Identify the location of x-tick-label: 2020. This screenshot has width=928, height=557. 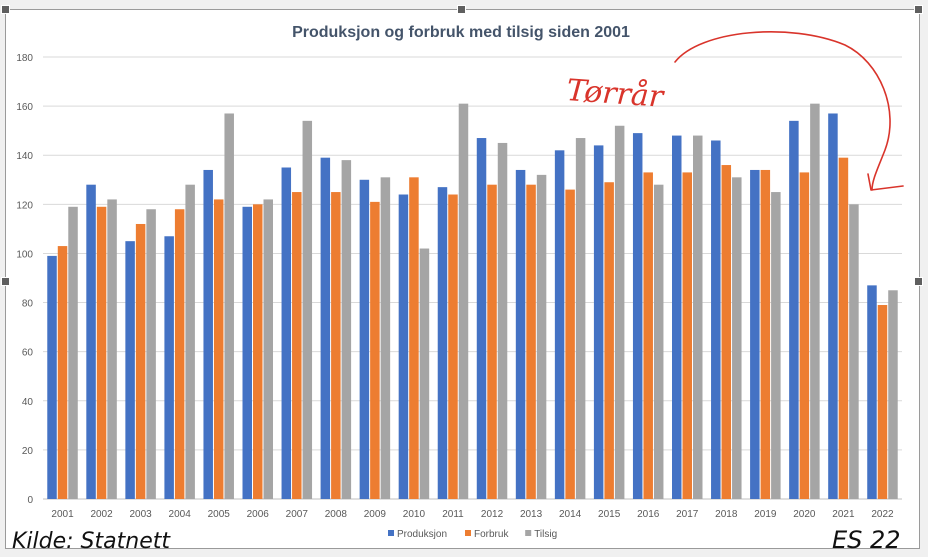
(804, 514).